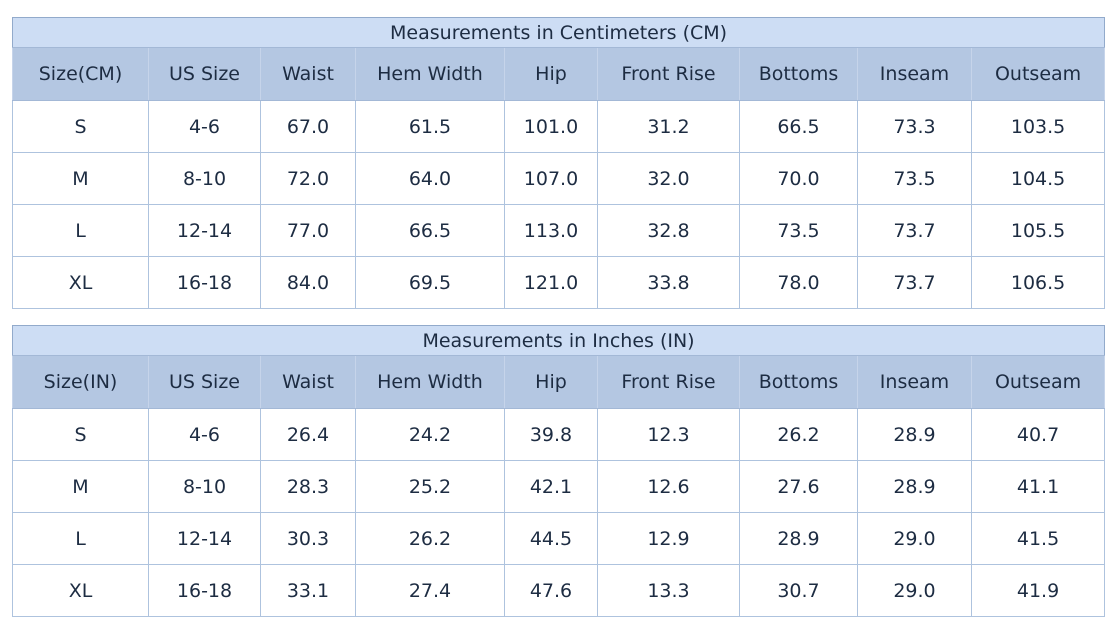 The image size is (1116, 642). What do you see at coordinates (914, 74) in the screenshot?
I see `column-header: Inseam` at bounding box center [914, 74].